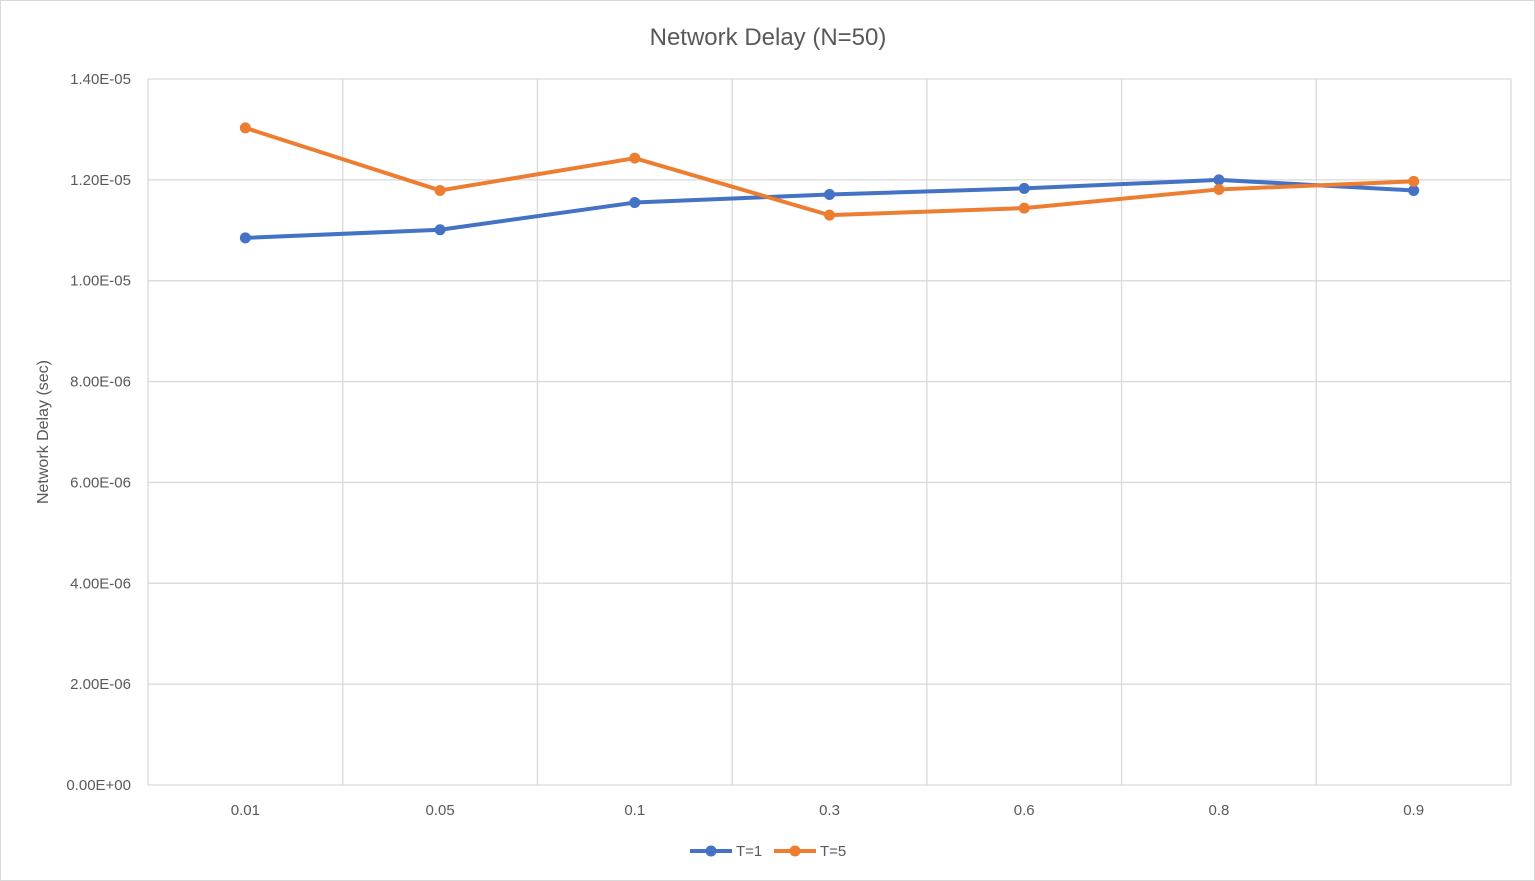 The image size is (1535, 881). What do you see at coordinates (43, 432) in the screenshot?
I see `y-axis-title: Network Delay (sec)` at bounding box center [43, 432].